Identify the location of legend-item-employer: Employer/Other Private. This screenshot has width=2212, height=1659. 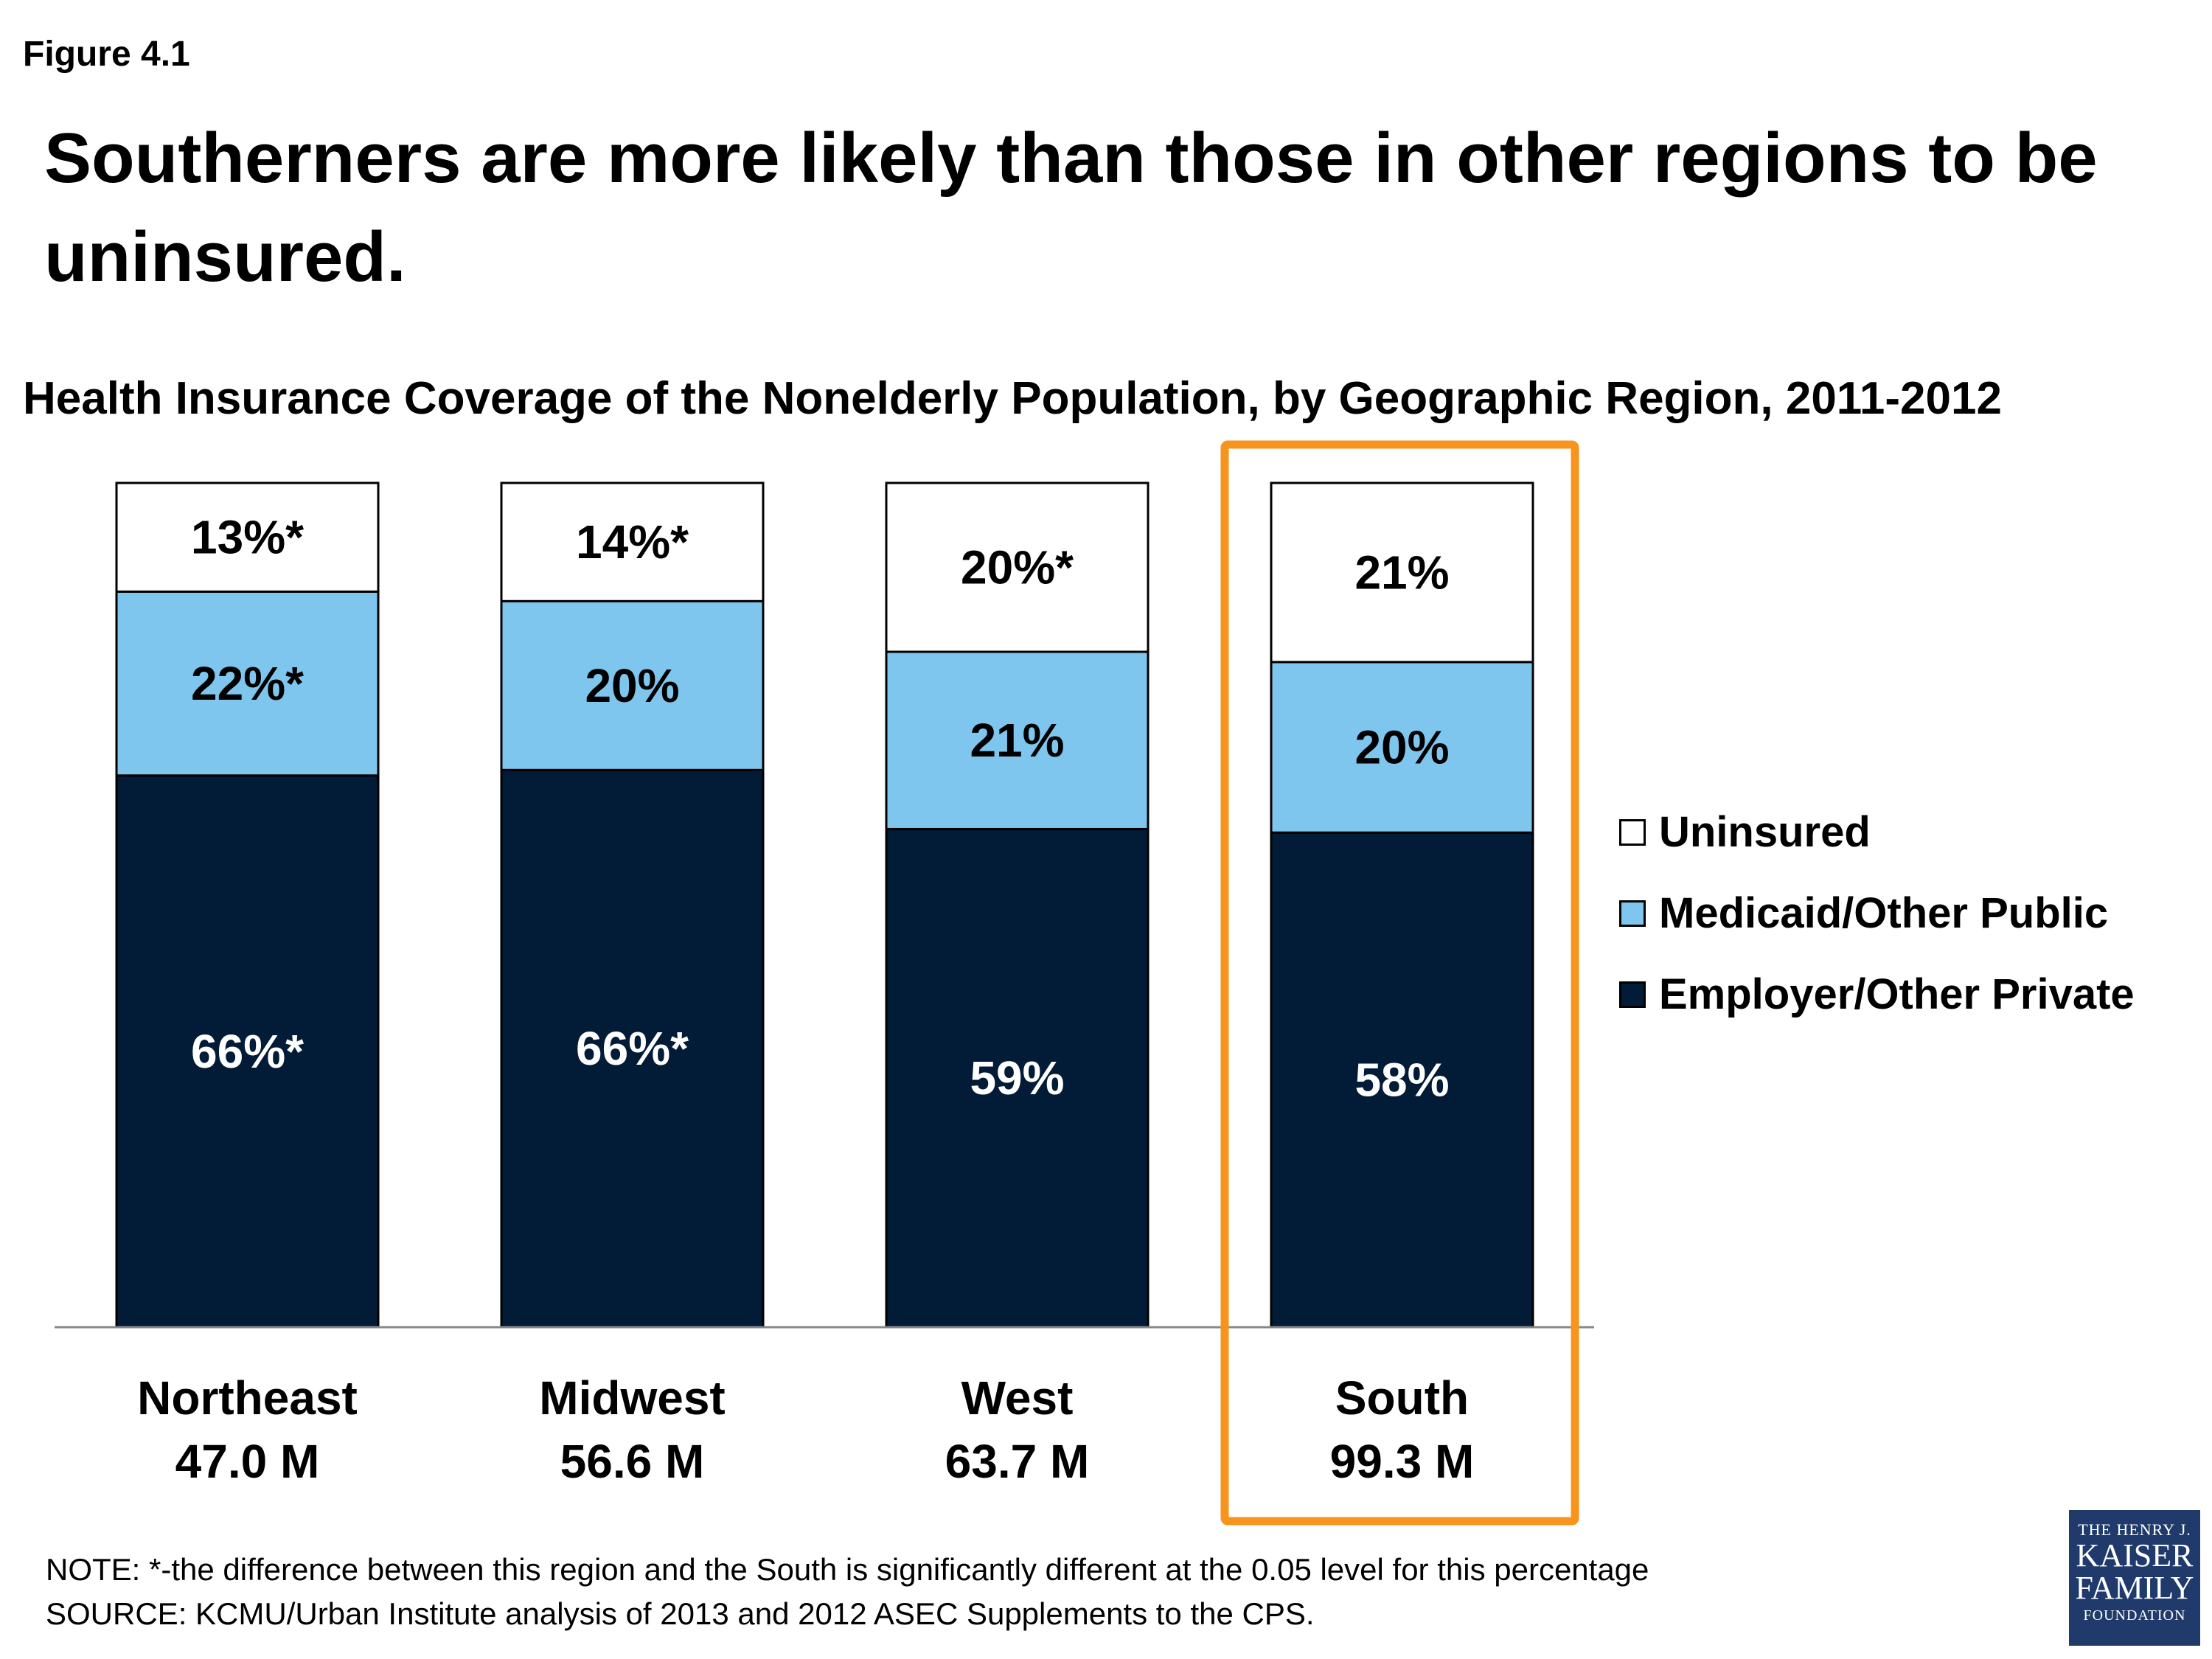
(1877, 994).